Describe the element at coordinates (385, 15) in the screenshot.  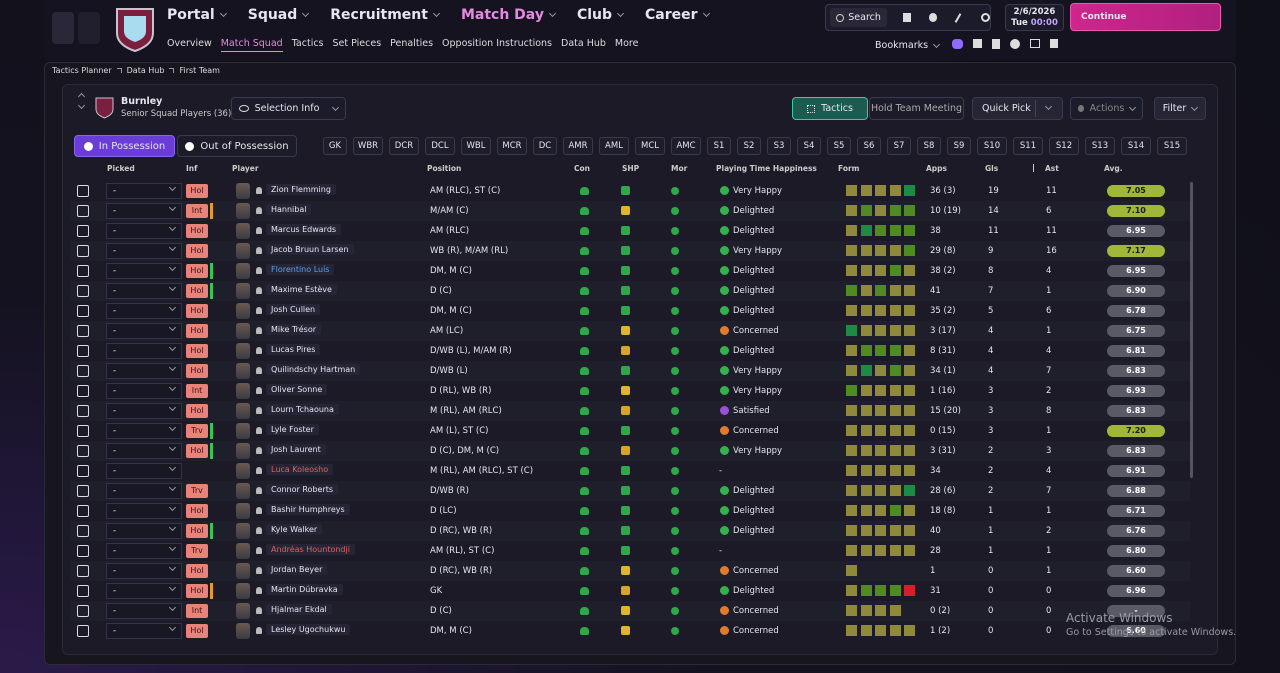
I see `menu-item: Recruitment` at that location.